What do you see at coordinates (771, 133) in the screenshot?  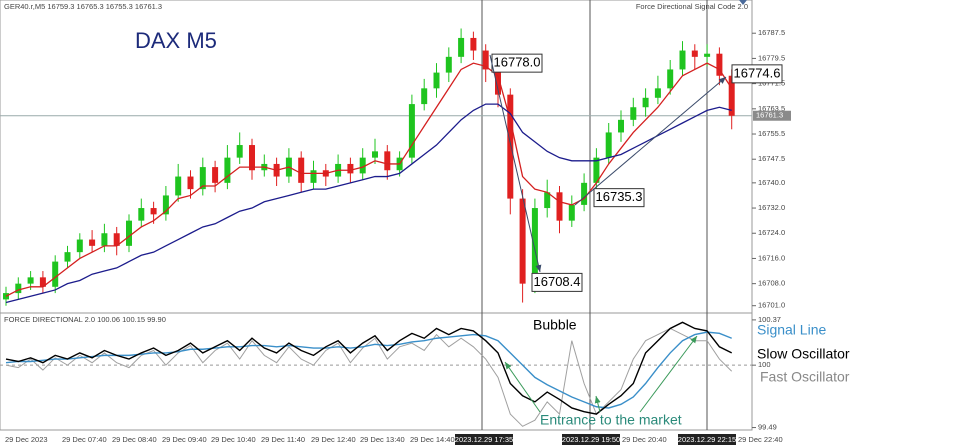 I see `y-tick-label: 16755.5` at bounding box center [771, 133].